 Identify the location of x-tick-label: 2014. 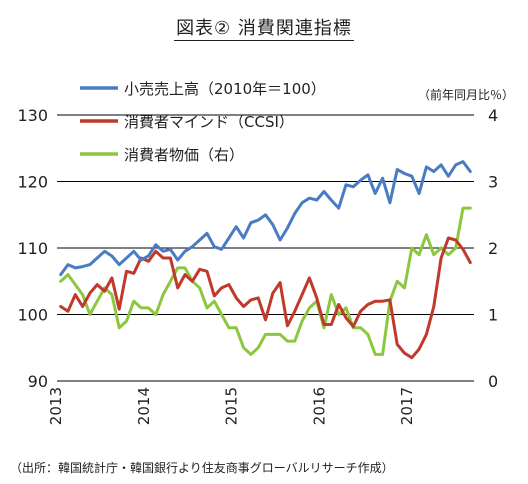
(144, 406).